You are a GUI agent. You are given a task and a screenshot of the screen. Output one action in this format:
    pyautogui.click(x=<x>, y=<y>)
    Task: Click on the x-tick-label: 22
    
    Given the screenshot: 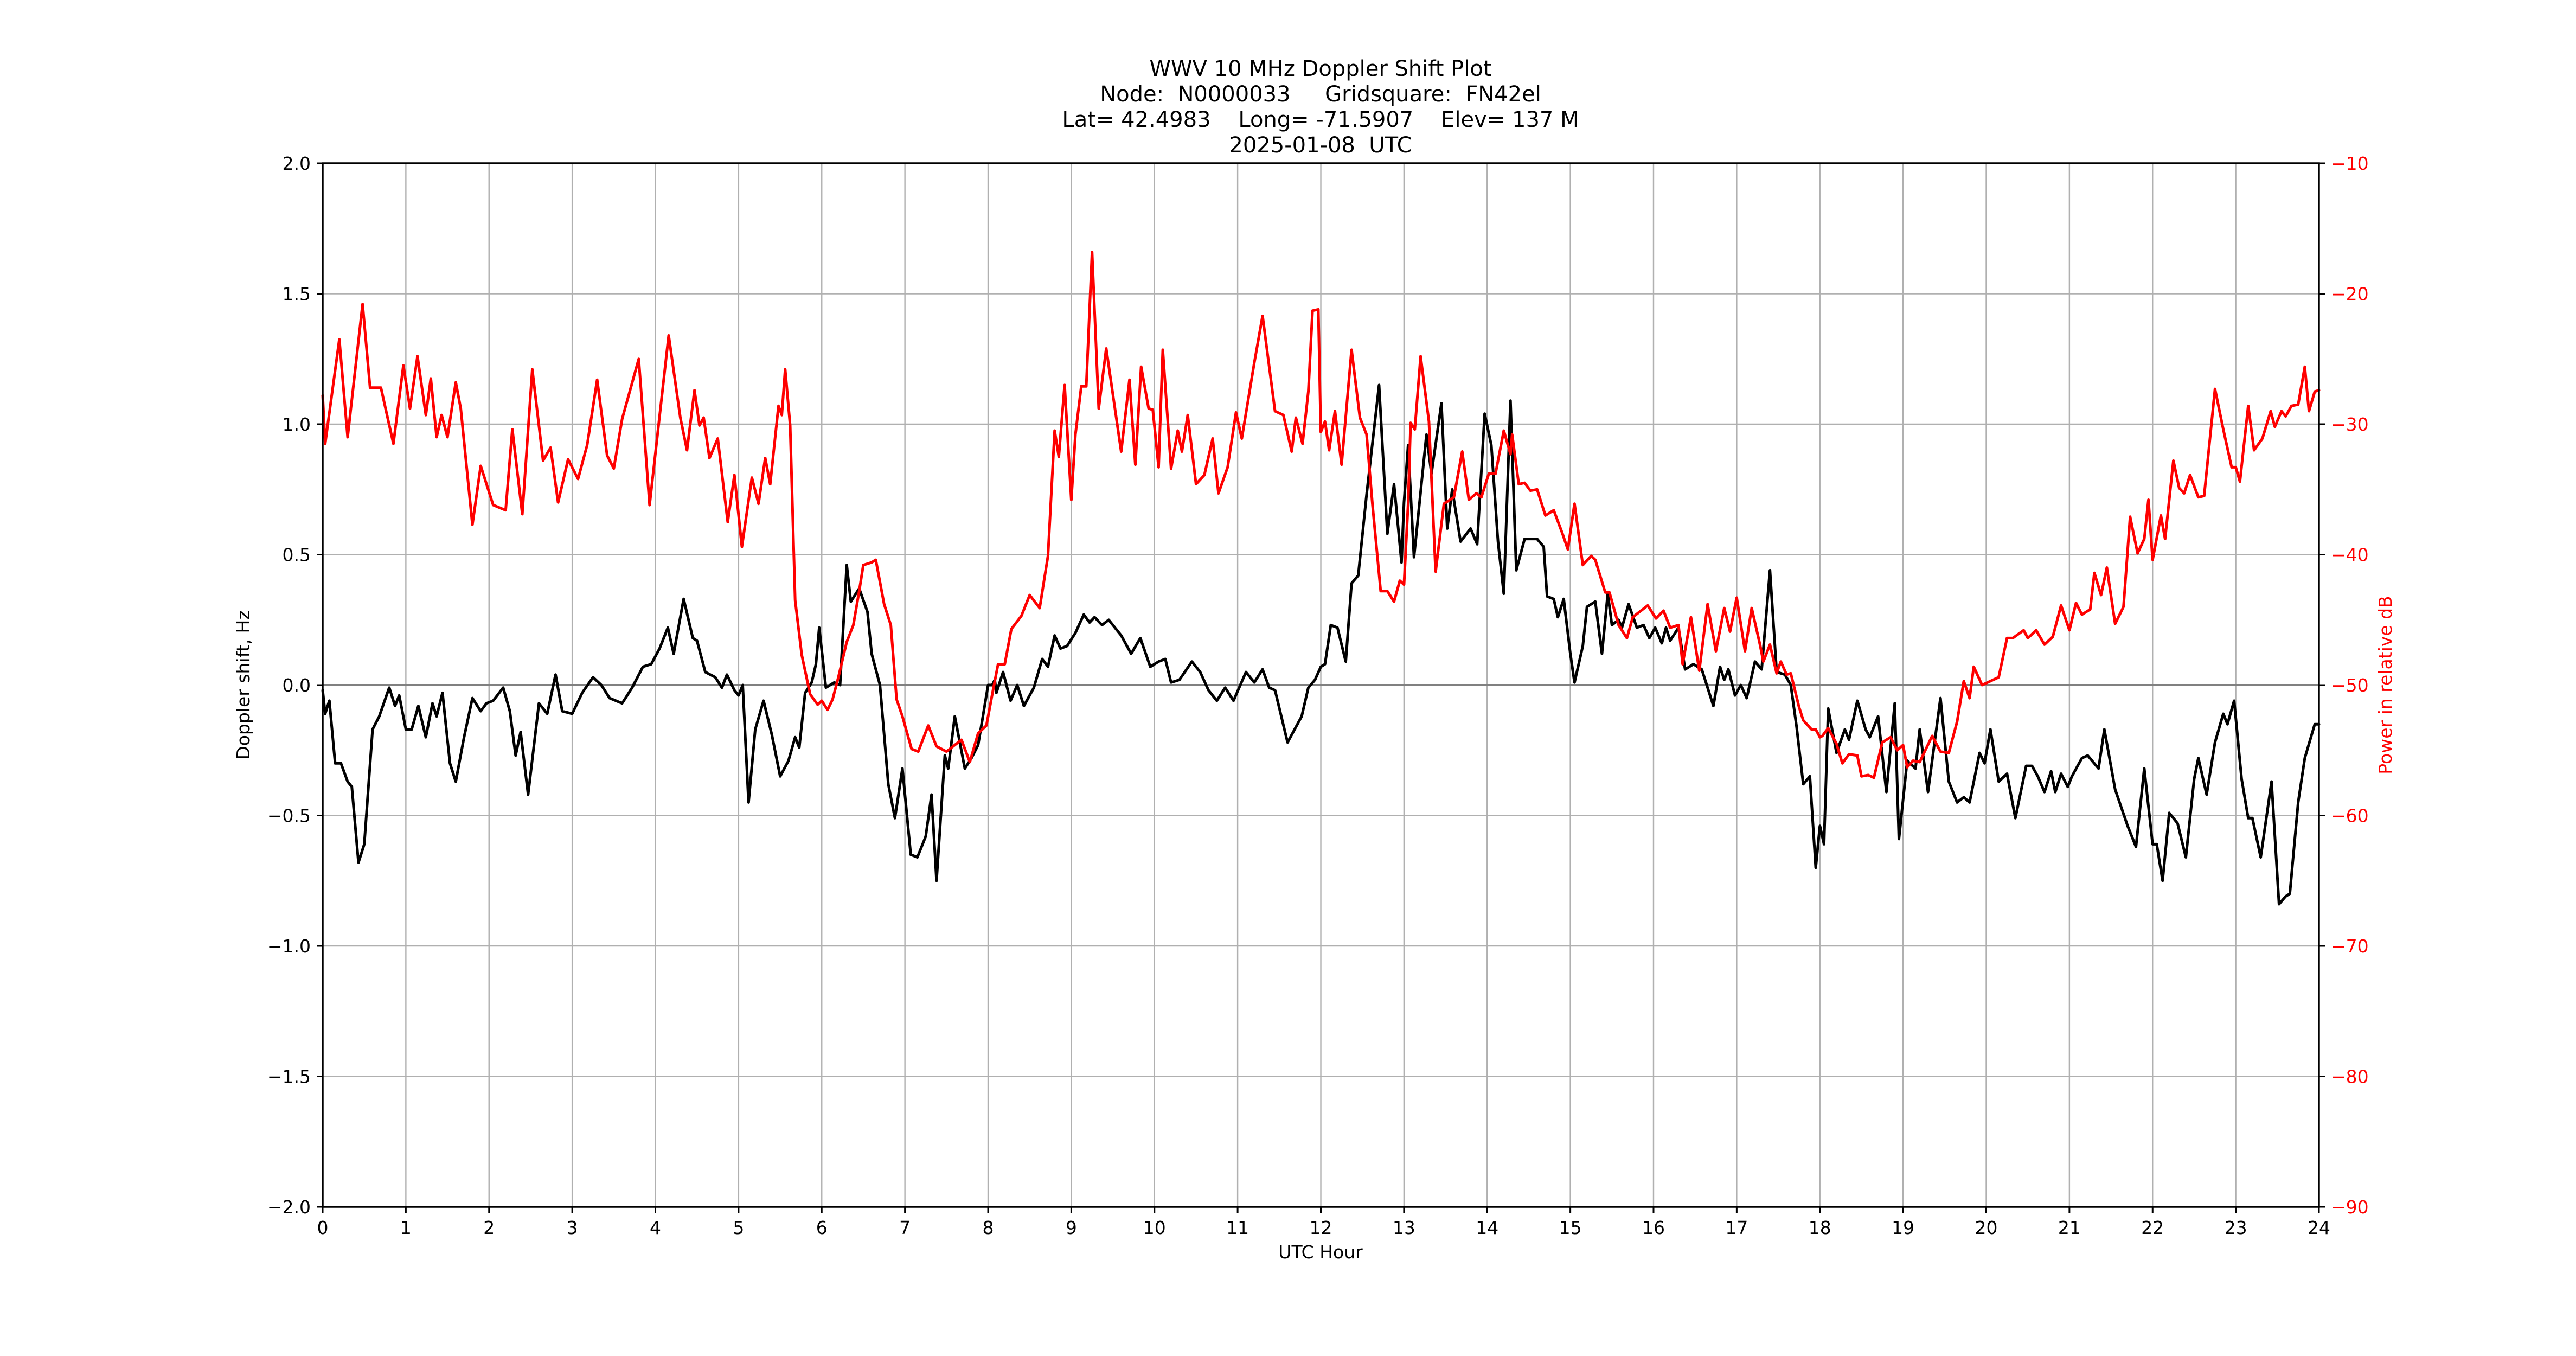 What is the action you would take?
    pyautogui.click(x=2152, y=1227)
    